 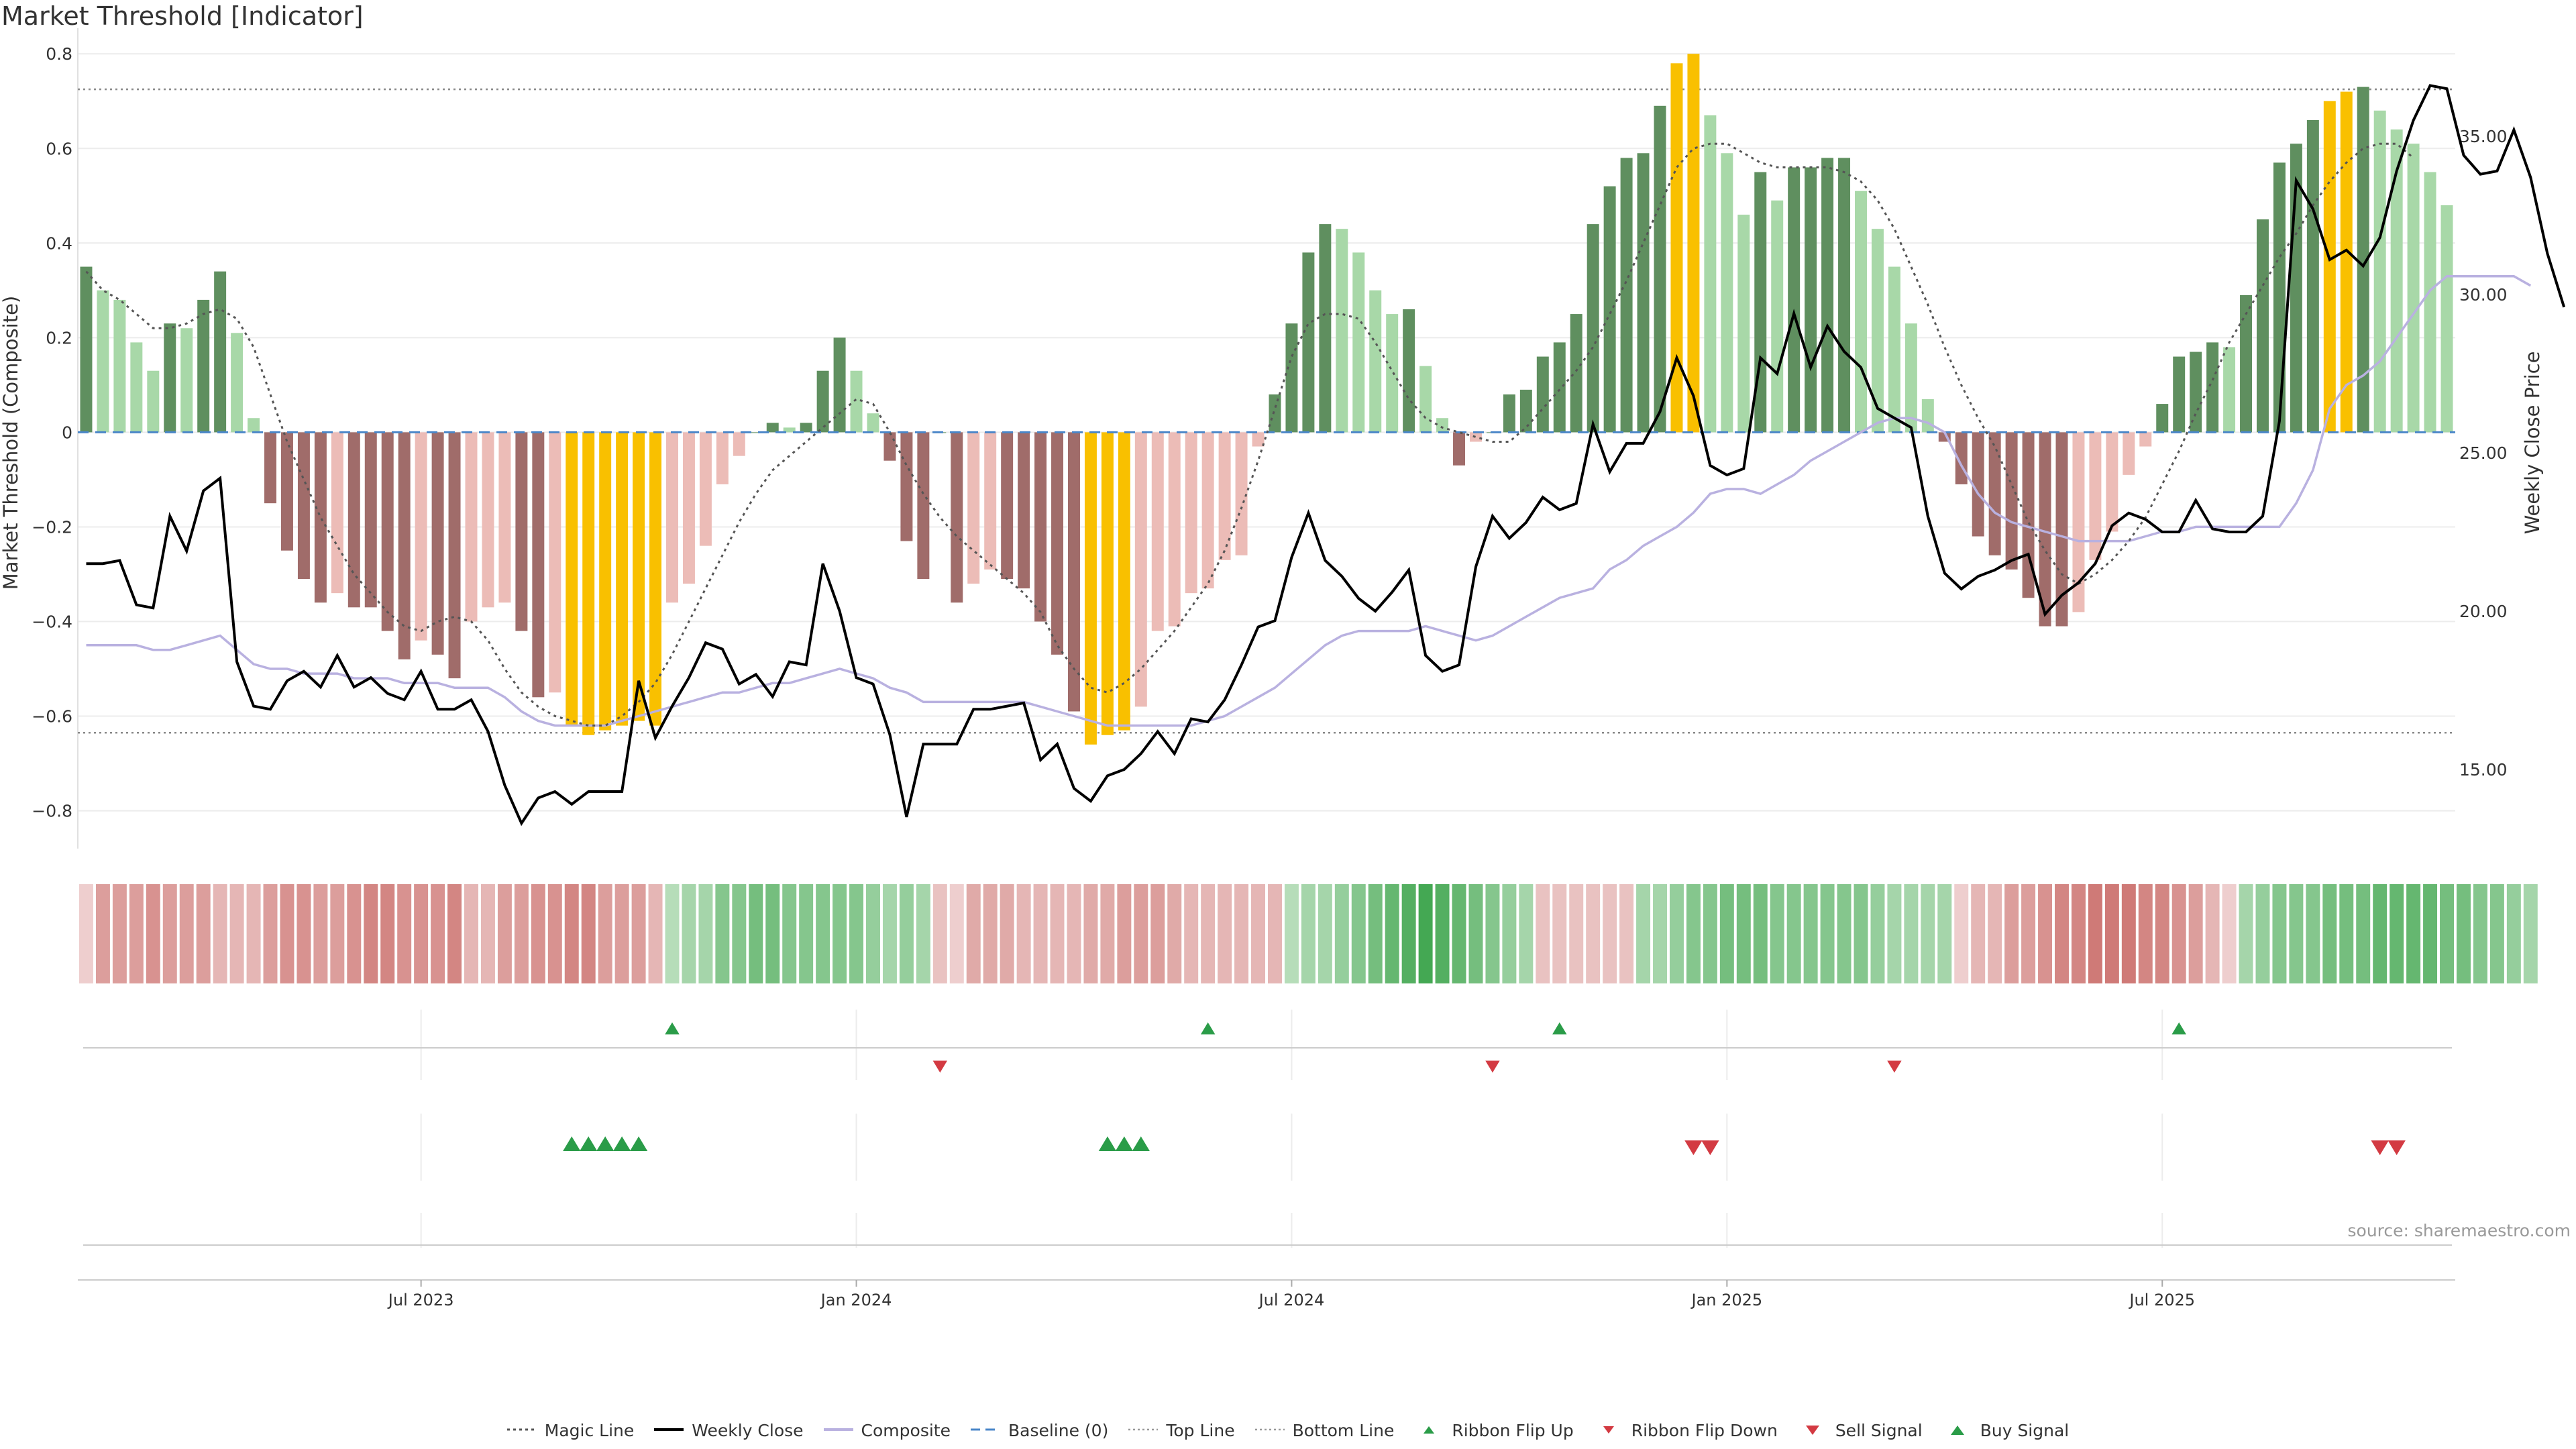 What do you see at coordinates (1608, 1430) in the screenshot?
I see `triangle-down-icon` at bounding box center [1608, 1430].